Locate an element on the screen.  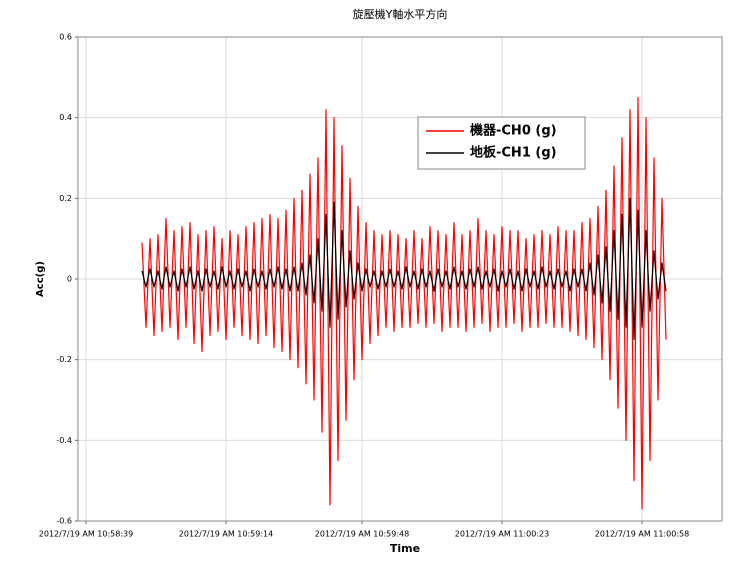
y-tick-label: 0.6 is located at coordinates (65, 37).